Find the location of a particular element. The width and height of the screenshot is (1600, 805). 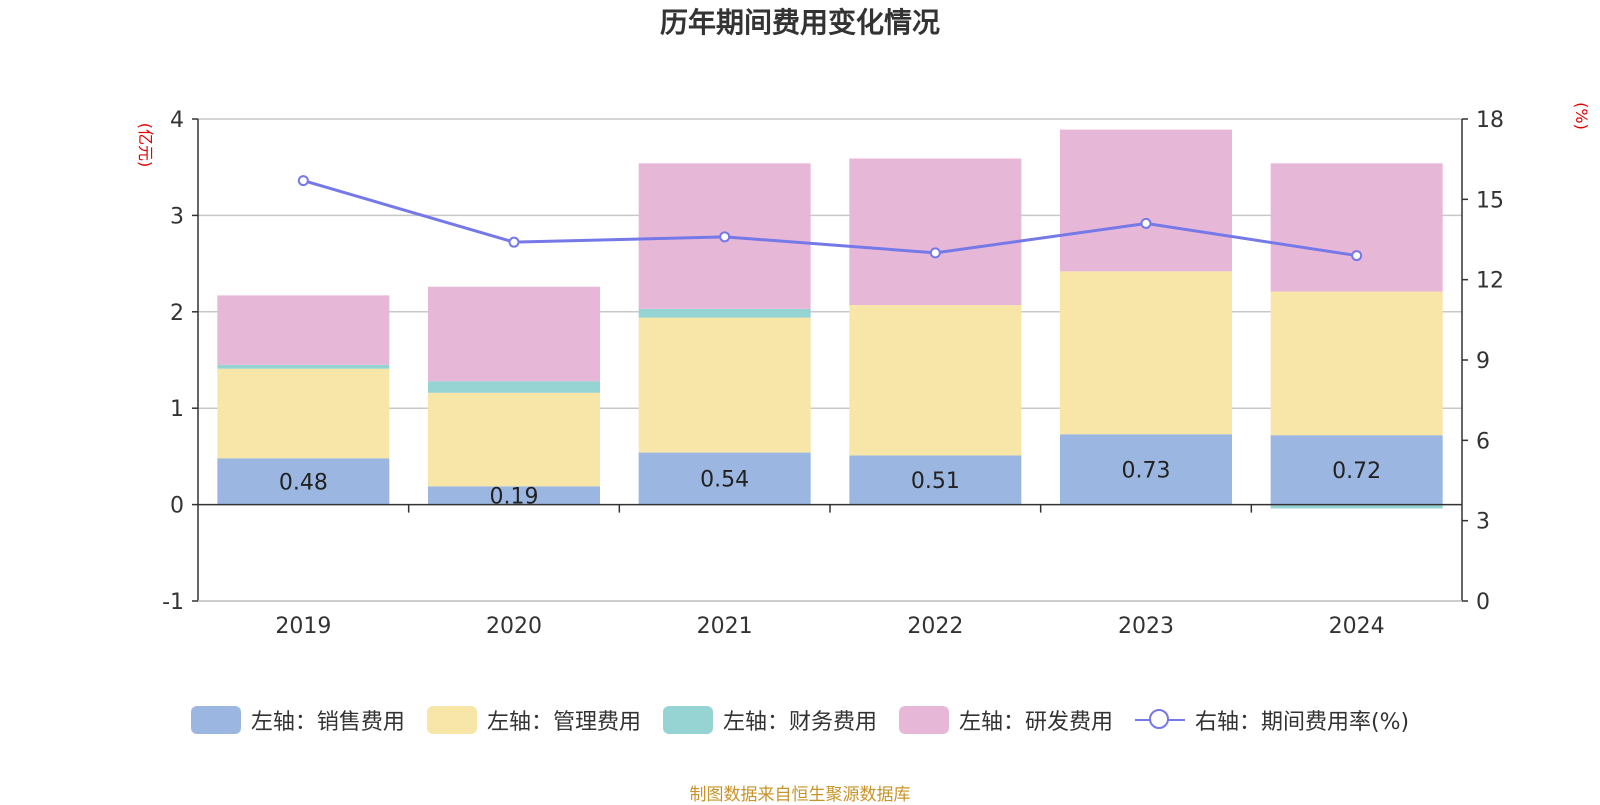

expense-rate-line is located at coordinates (829, 218).